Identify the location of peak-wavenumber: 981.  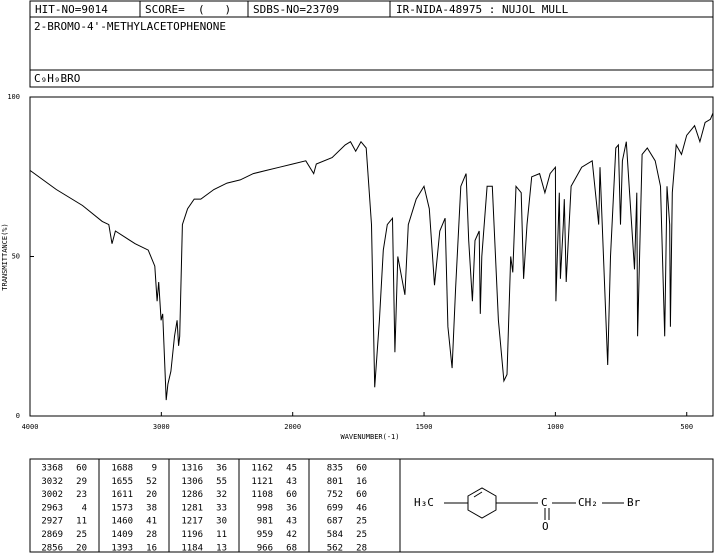
(265, 522).